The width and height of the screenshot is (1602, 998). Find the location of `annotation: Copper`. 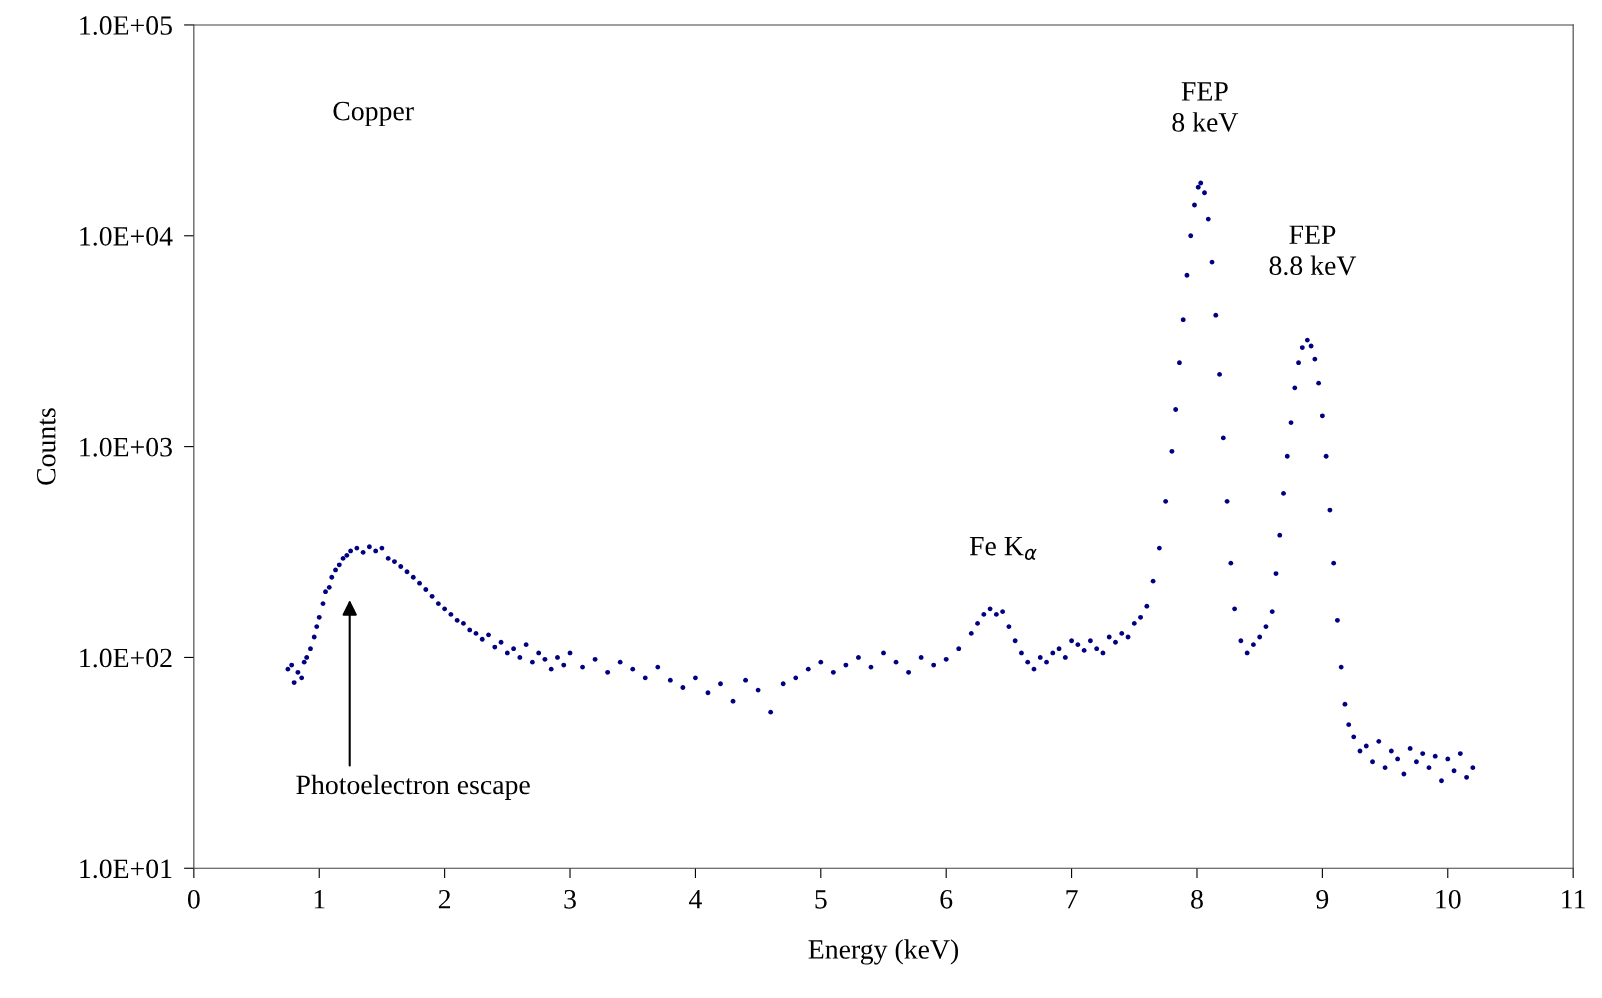

annotation: Copper is located at coordinates (373, 114).